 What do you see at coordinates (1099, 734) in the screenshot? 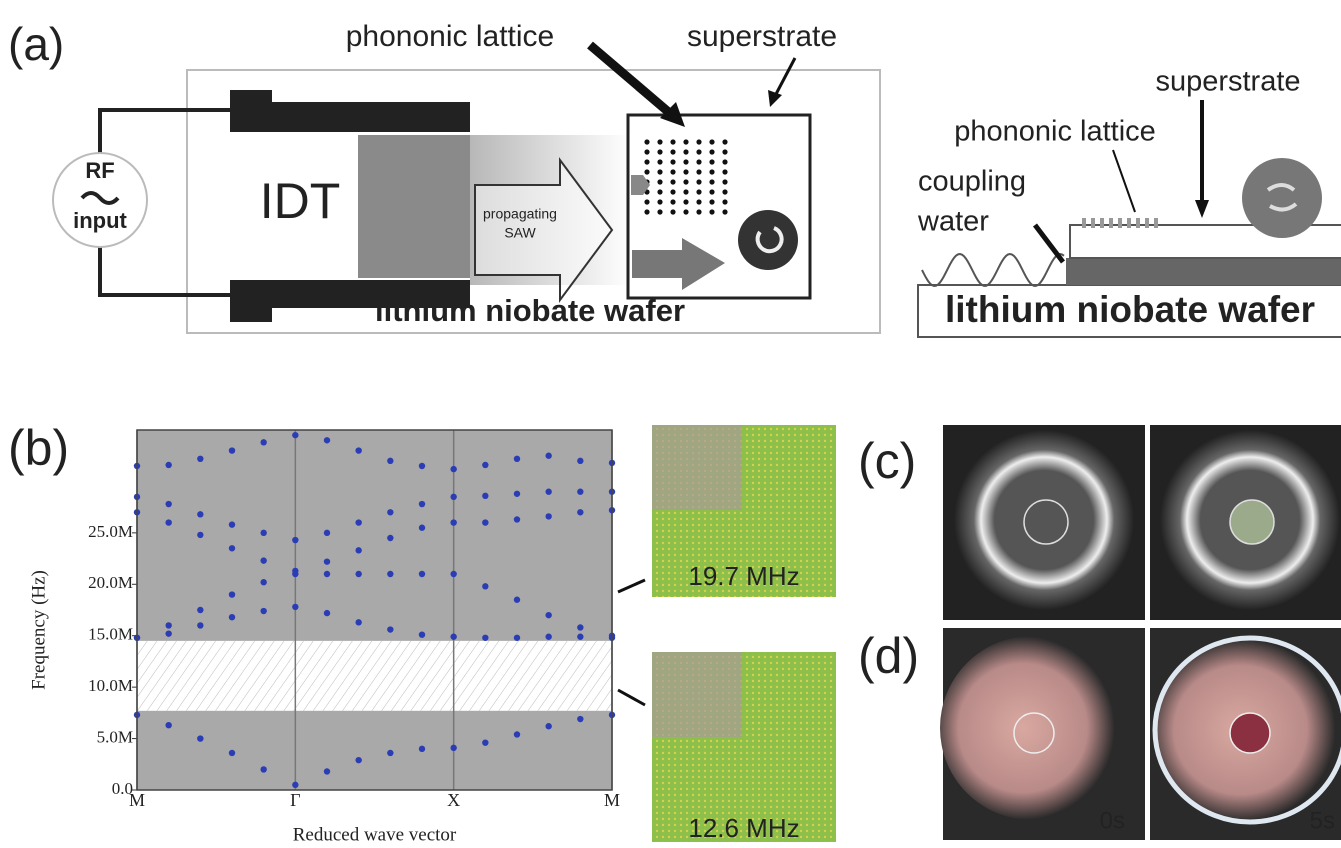
I see `panel-d: (d) 0s 5s` at bounding box center [1099, 734].